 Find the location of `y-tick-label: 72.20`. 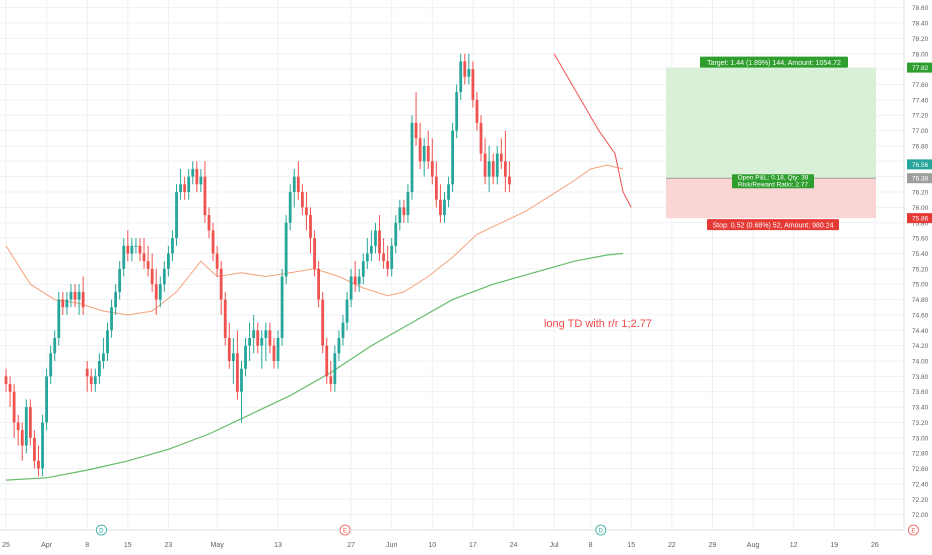

y-tick-label: 72.20 is located at coordinates (920, 500).